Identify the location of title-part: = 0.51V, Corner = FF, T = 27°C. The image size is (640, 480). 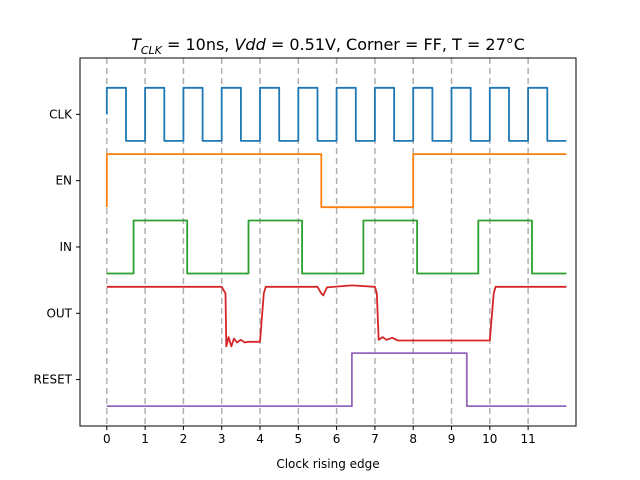
(395, 44).